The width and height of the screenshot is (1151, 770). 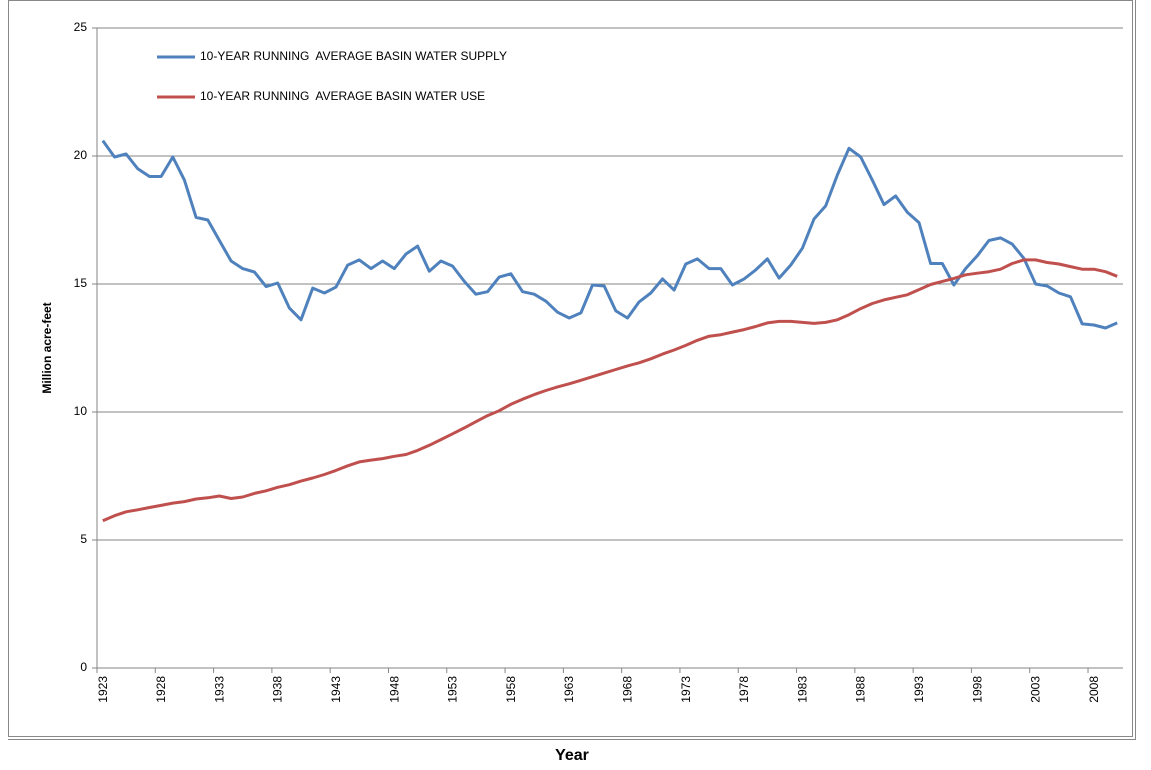 I want to click on y-tick-label: 10, so click(x=81, y=411).